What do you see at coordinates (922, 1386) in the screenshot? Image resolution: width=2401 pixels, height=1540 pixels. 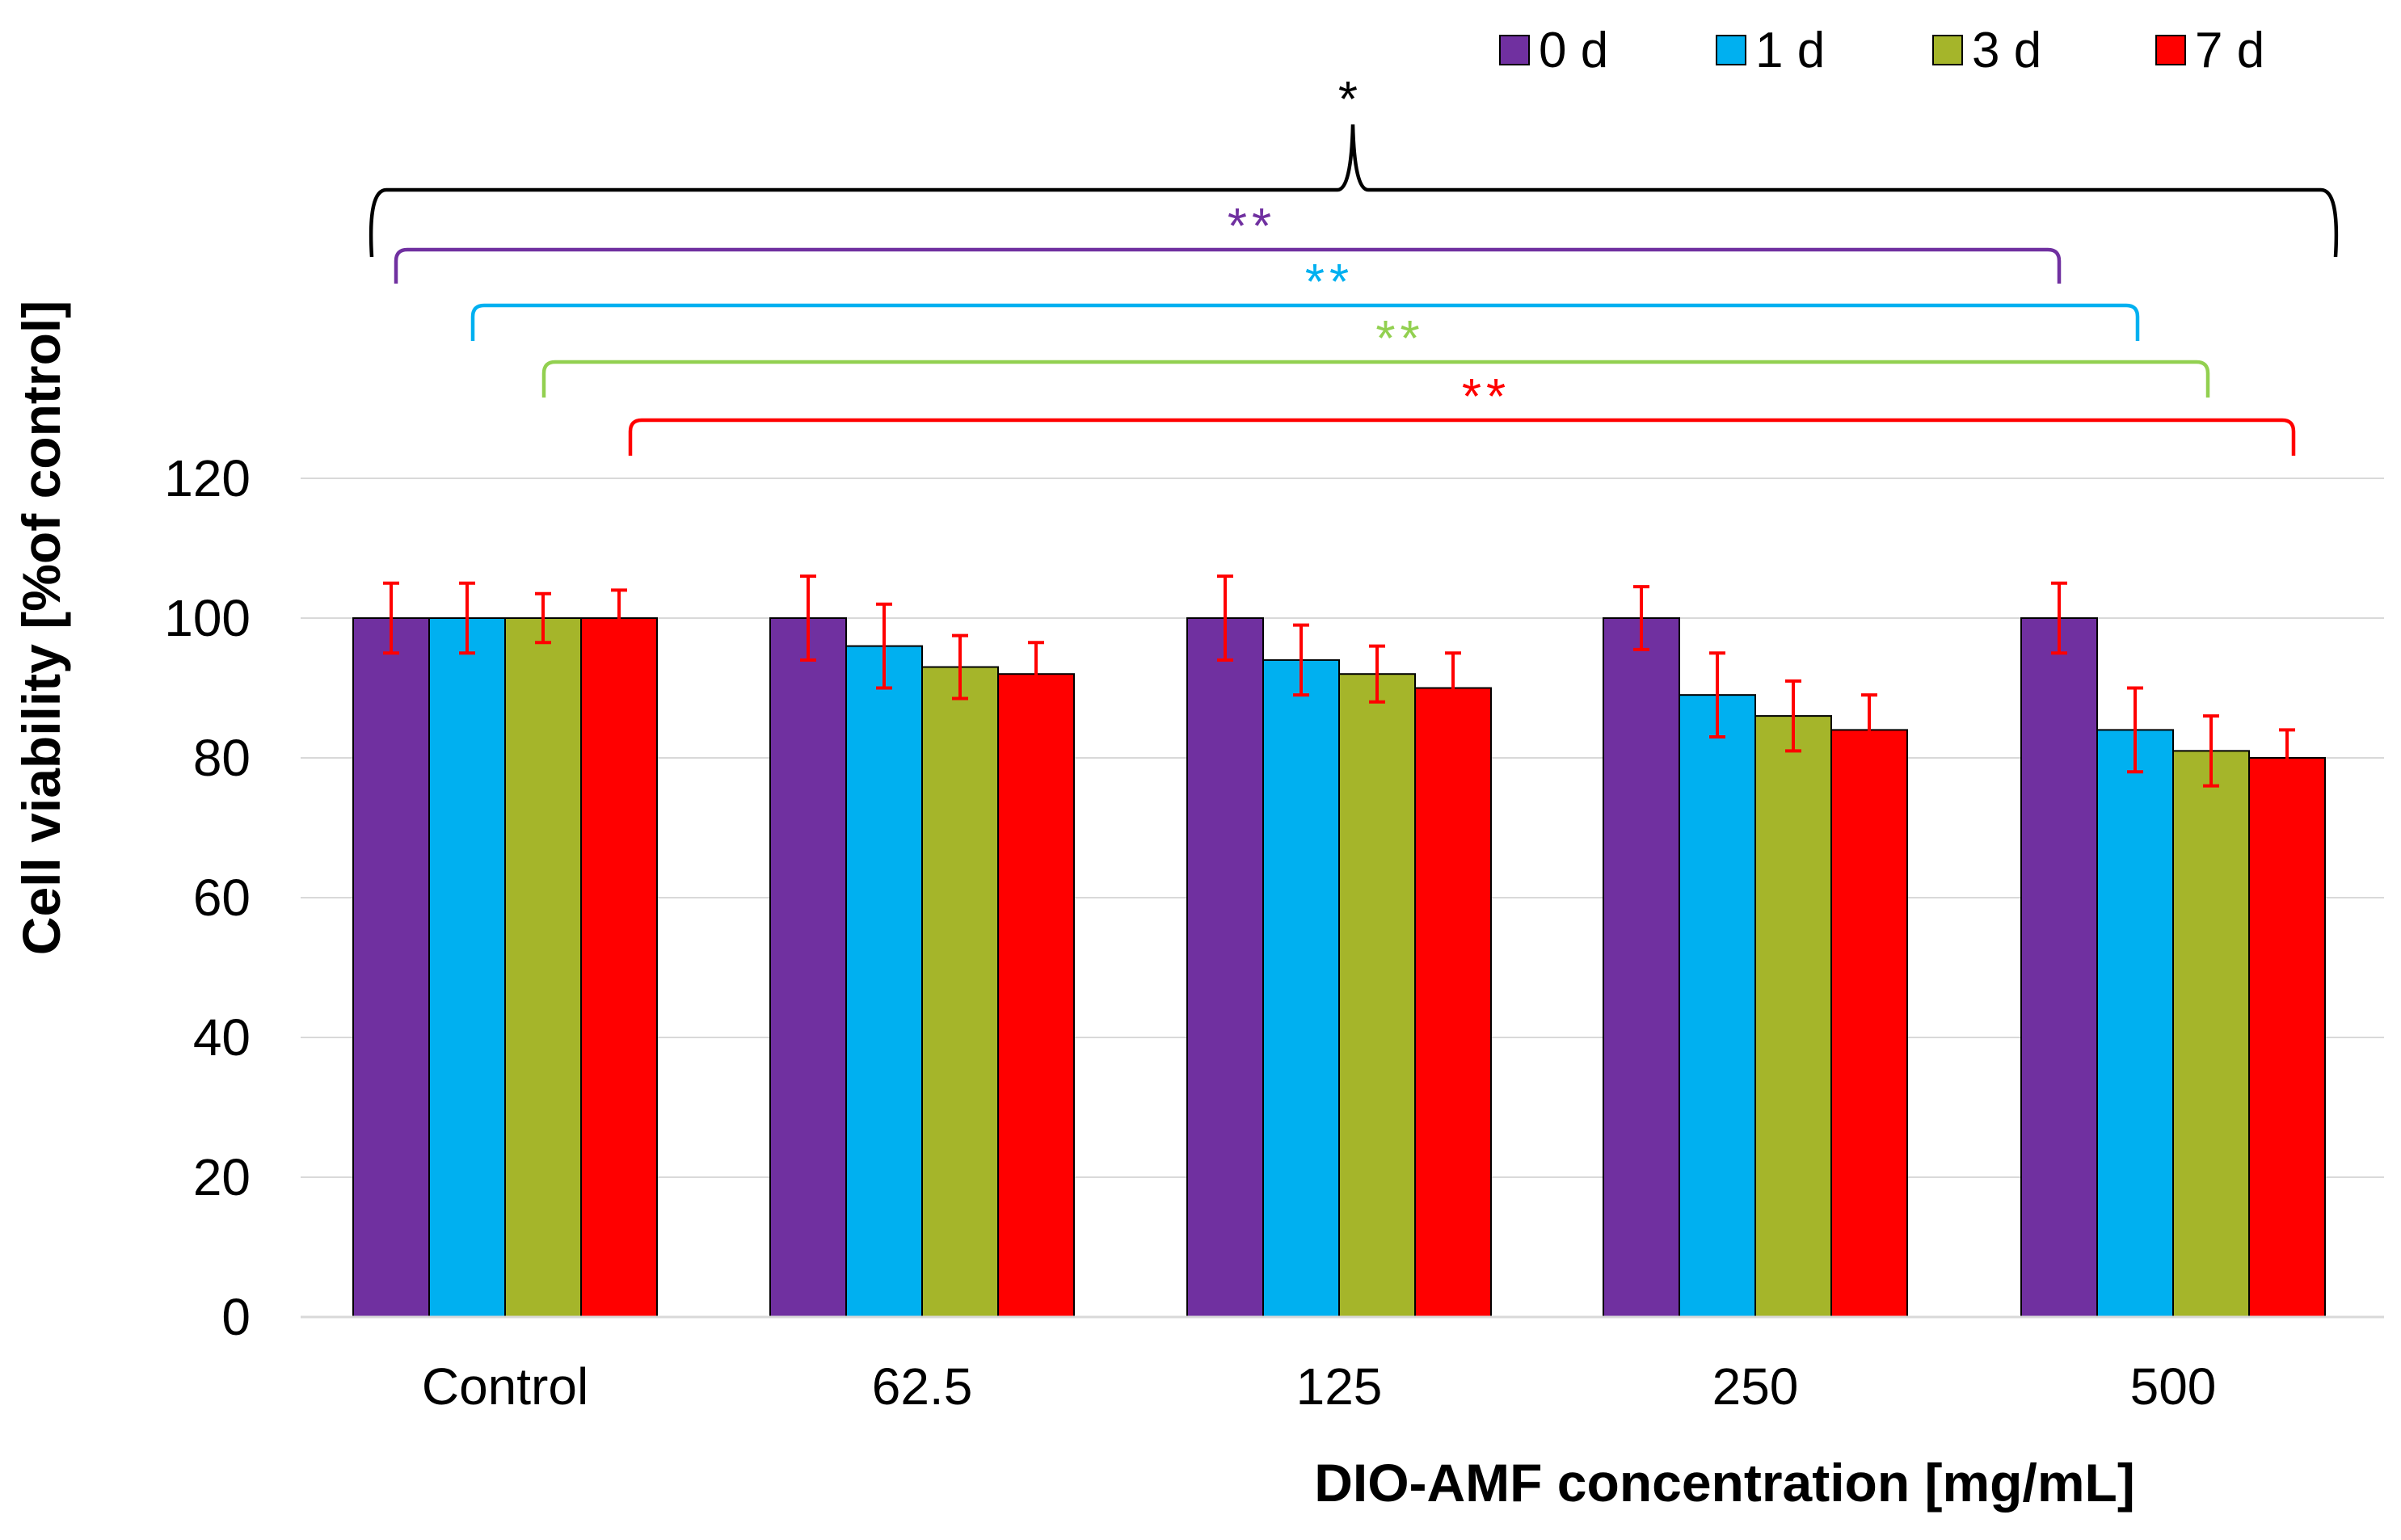 I see `x-tick-label: 62.5` at bounding box center [922, 1386].